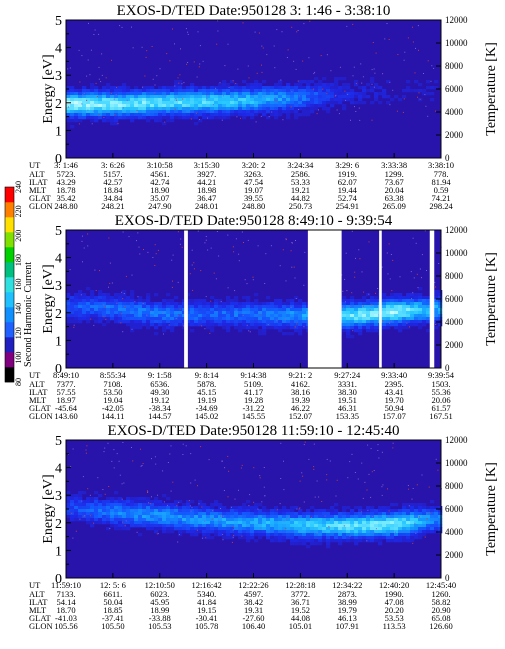 This screenshot has width=505, height=649. What do you see at coordinates (112, 610) in the screenshot?
I see `orbit-value: 18.85` at bounding box center [112, 610].